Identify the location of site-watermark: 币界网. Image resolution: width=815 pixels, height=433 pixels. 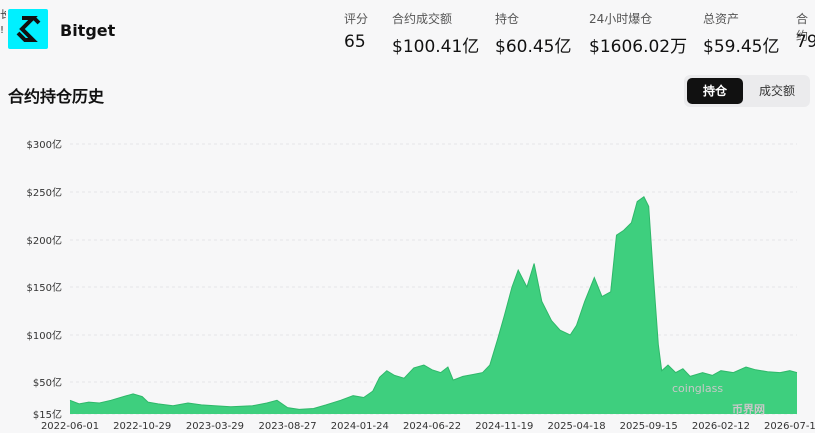
(748, 409).